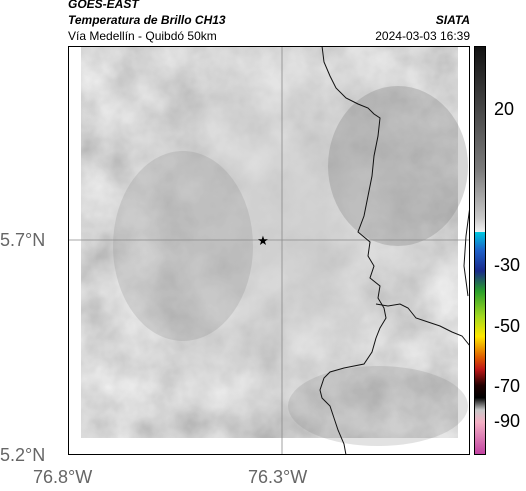  I want to click on latitude-tick-label: 5.7°N, so click(23, 240).